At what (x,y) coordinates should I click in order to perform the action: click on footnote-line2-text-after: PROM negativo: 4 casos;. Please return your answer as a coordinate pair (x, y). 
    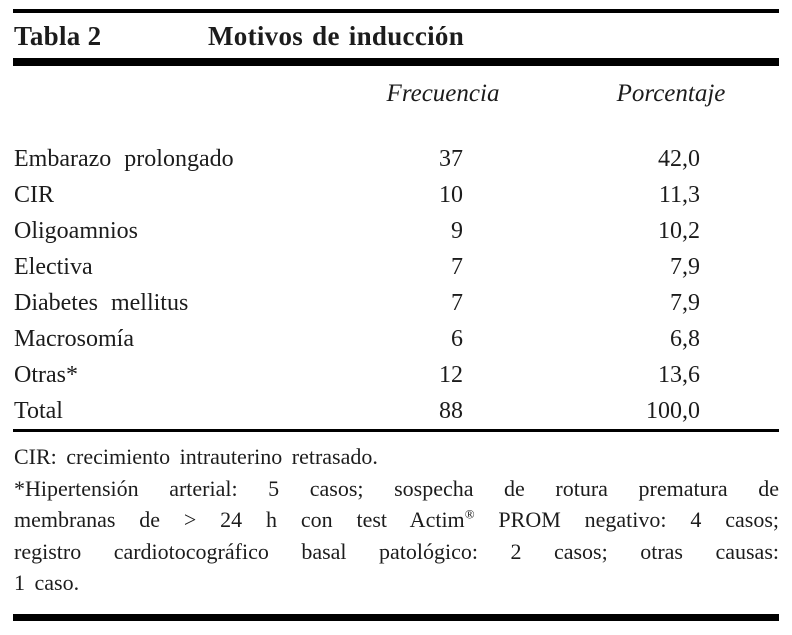
    Looking at the image, I should click on (626, 519).